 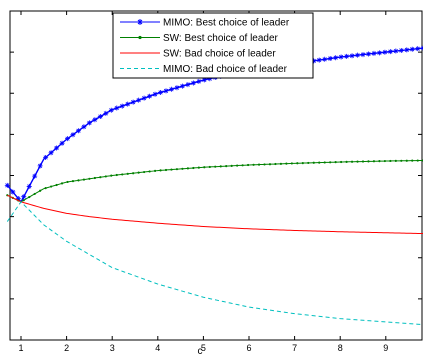 What do you see at coordinates (221, 38) in the screenshot?
I see `legend-label: SW: Best choice of leader` at bounding box center [221, 38].